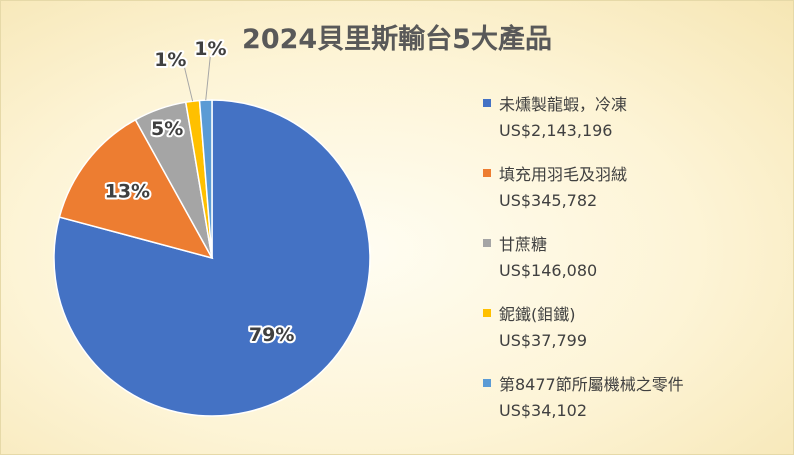 The width and height of the screenshot is (794, 456). Describe the element at coordinates (591, 384) in the screenshot. I see `legend-label: 第8477節所屬機械之零件` at that location.